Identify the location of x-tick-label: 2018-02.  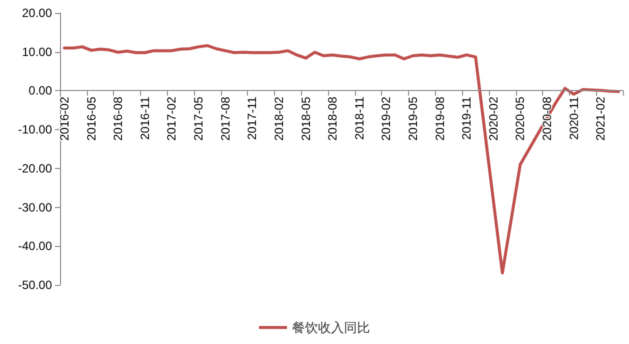
(279, 118).